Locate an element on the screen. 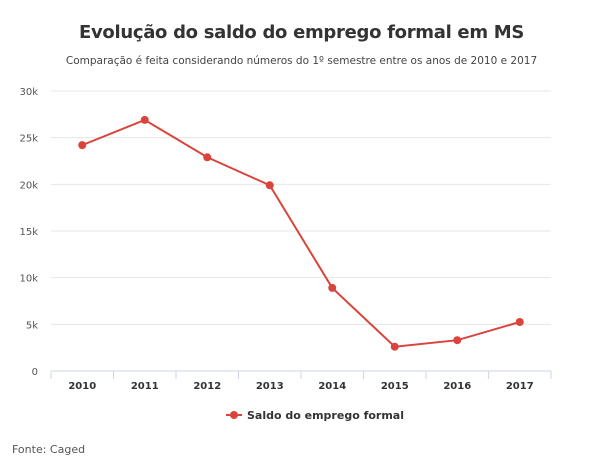 This screenshot has width=603, height=471. source-note: Fonte: Caged is located at coordinates (49, 449).